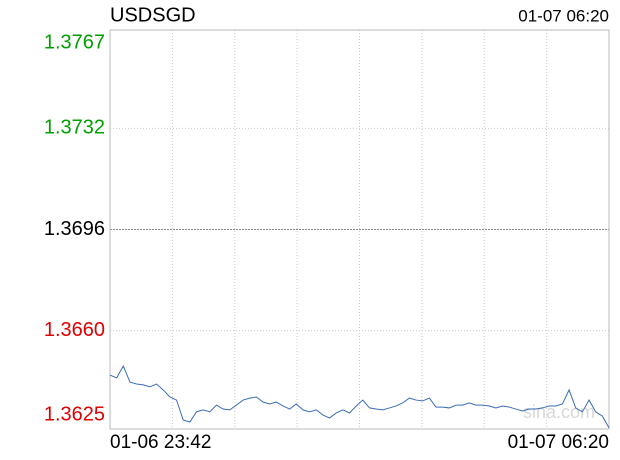 This screenshot has height=460, width=620. Describe the element at coordinates (563, 15) in the screenshot. I see `timestamp: 01-07 06:20` at that location.